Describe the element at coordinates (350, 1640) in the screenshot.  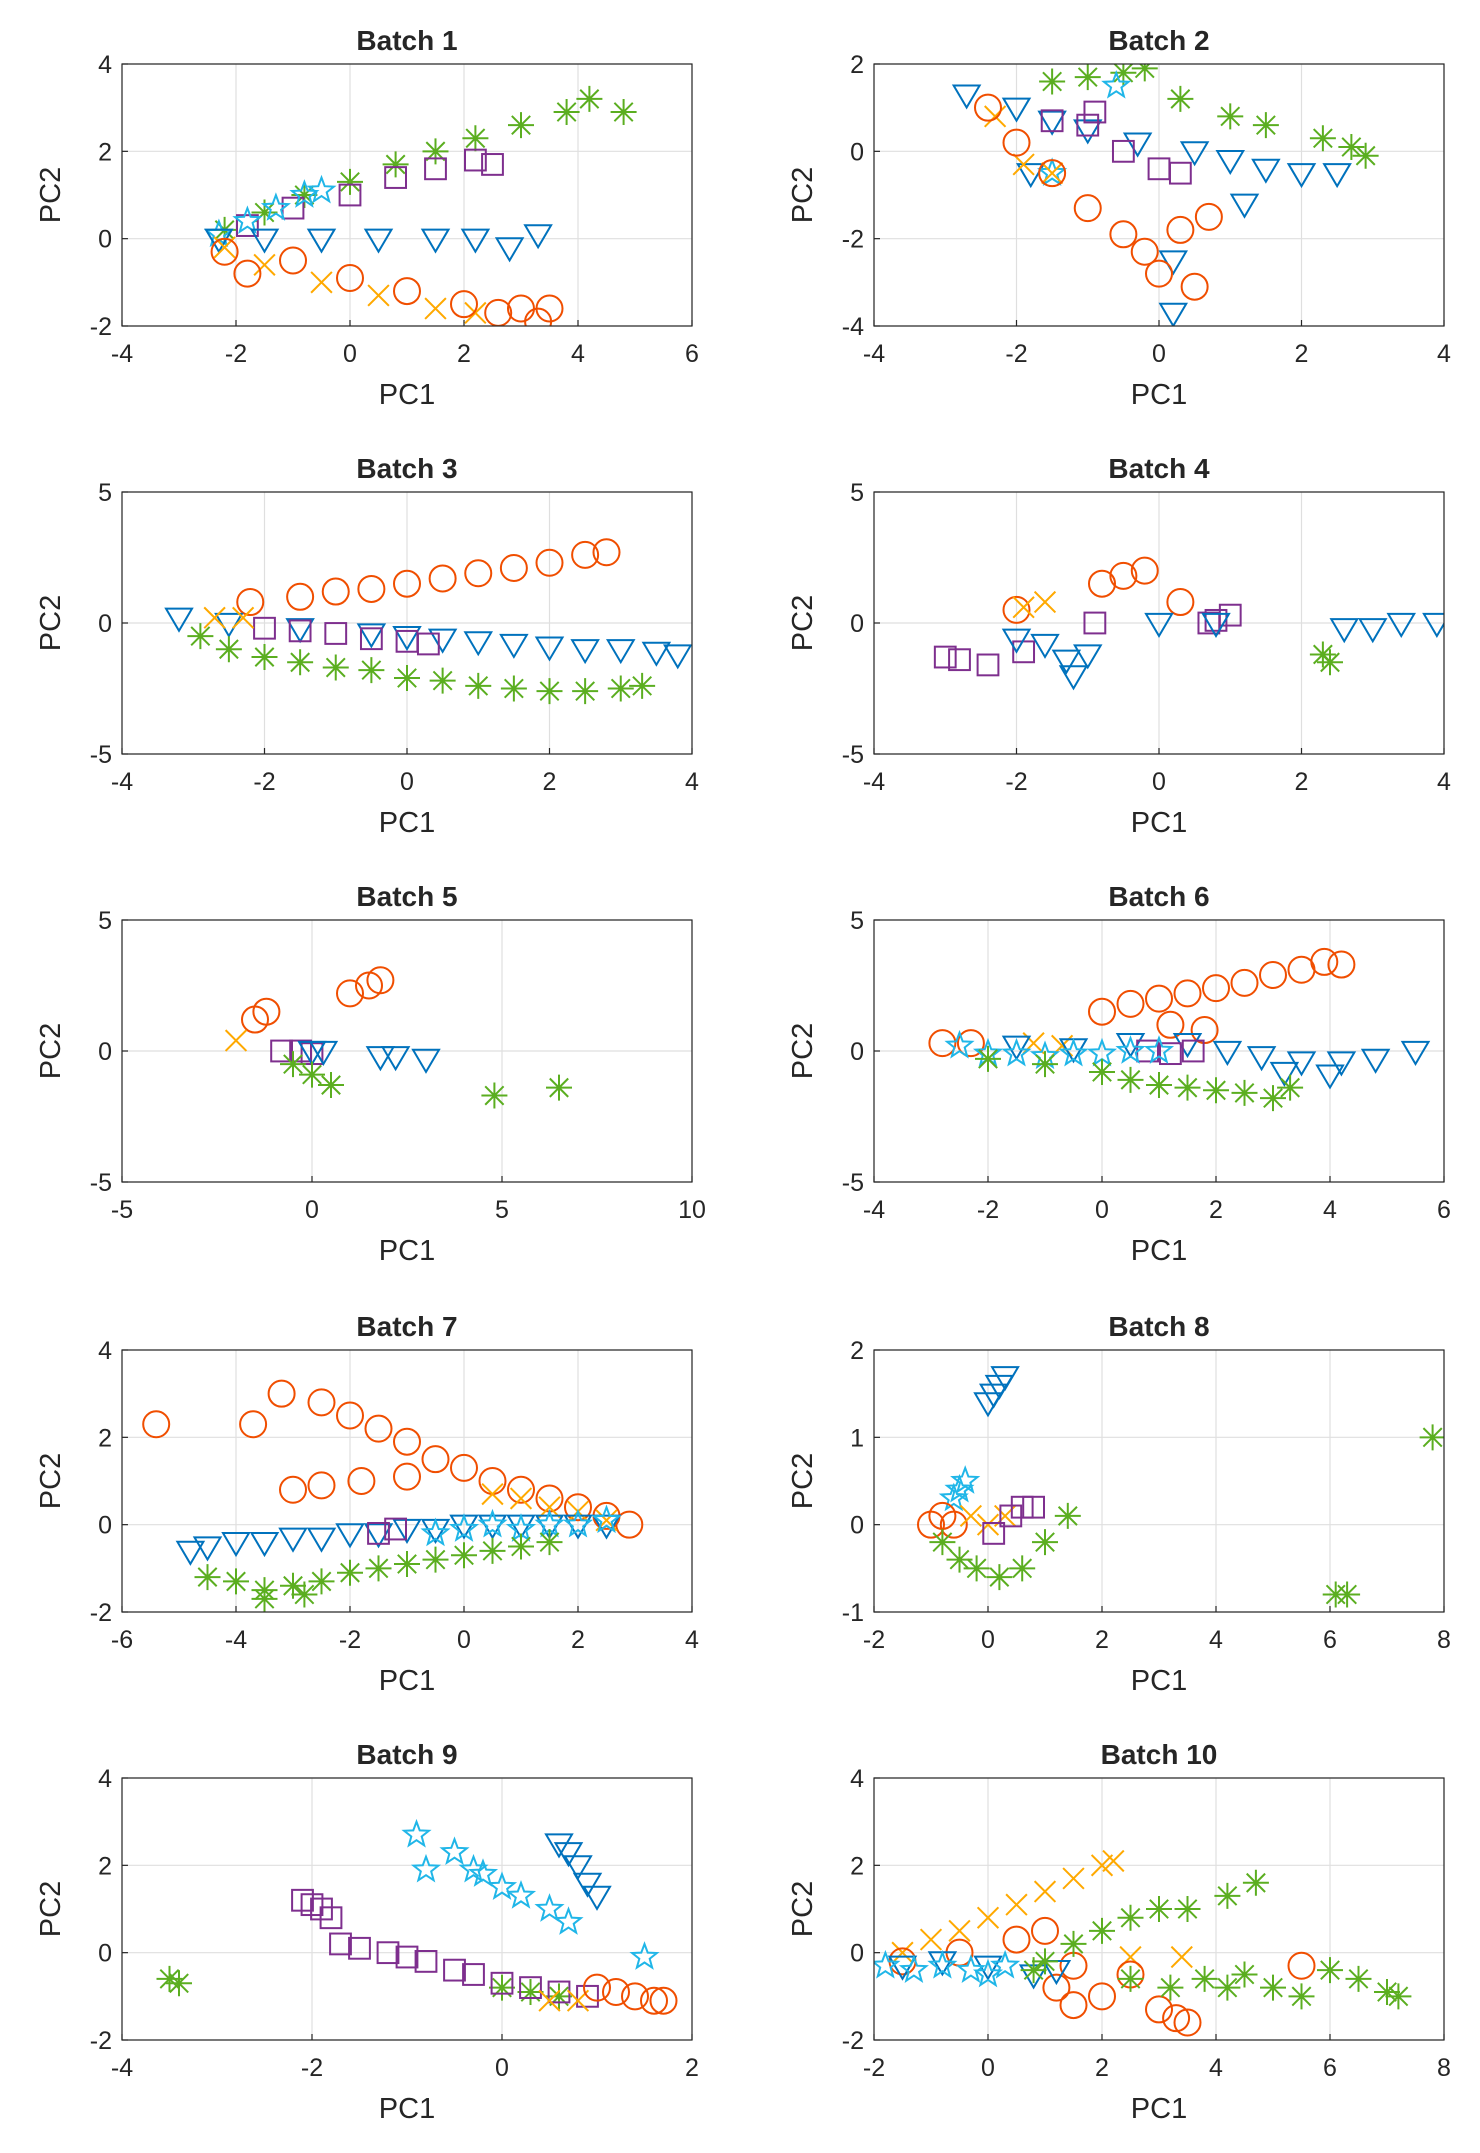
I see `x-tick-label: -2` at that location.